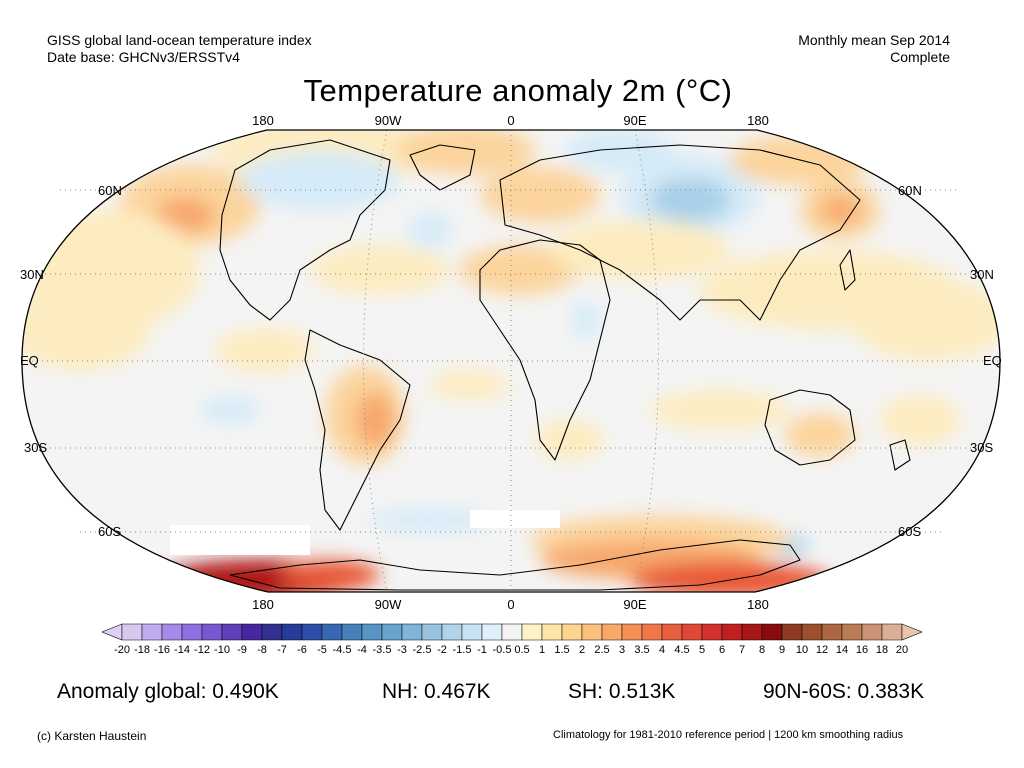  What do you see at coordinates (86, 330) in the screenshot?
I see `pacific-warm-sw` at bounding box center [86, 330].